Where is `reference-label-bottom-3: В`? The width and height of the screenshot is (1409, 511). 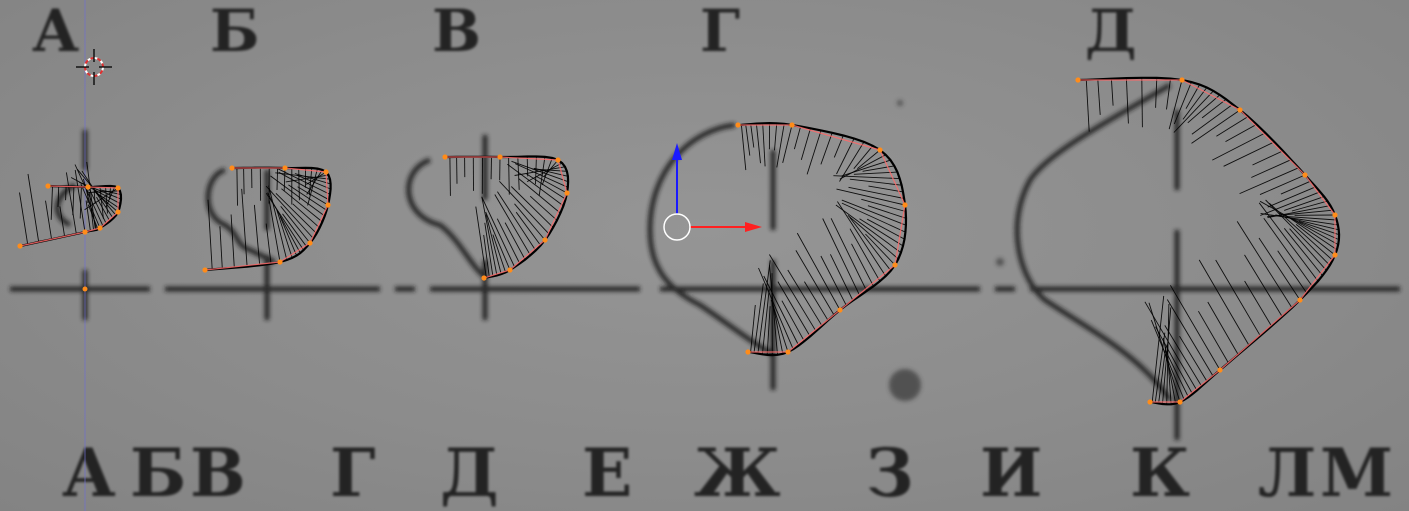
reference-label-bottom-3: В is located at coordinates (218, 472).